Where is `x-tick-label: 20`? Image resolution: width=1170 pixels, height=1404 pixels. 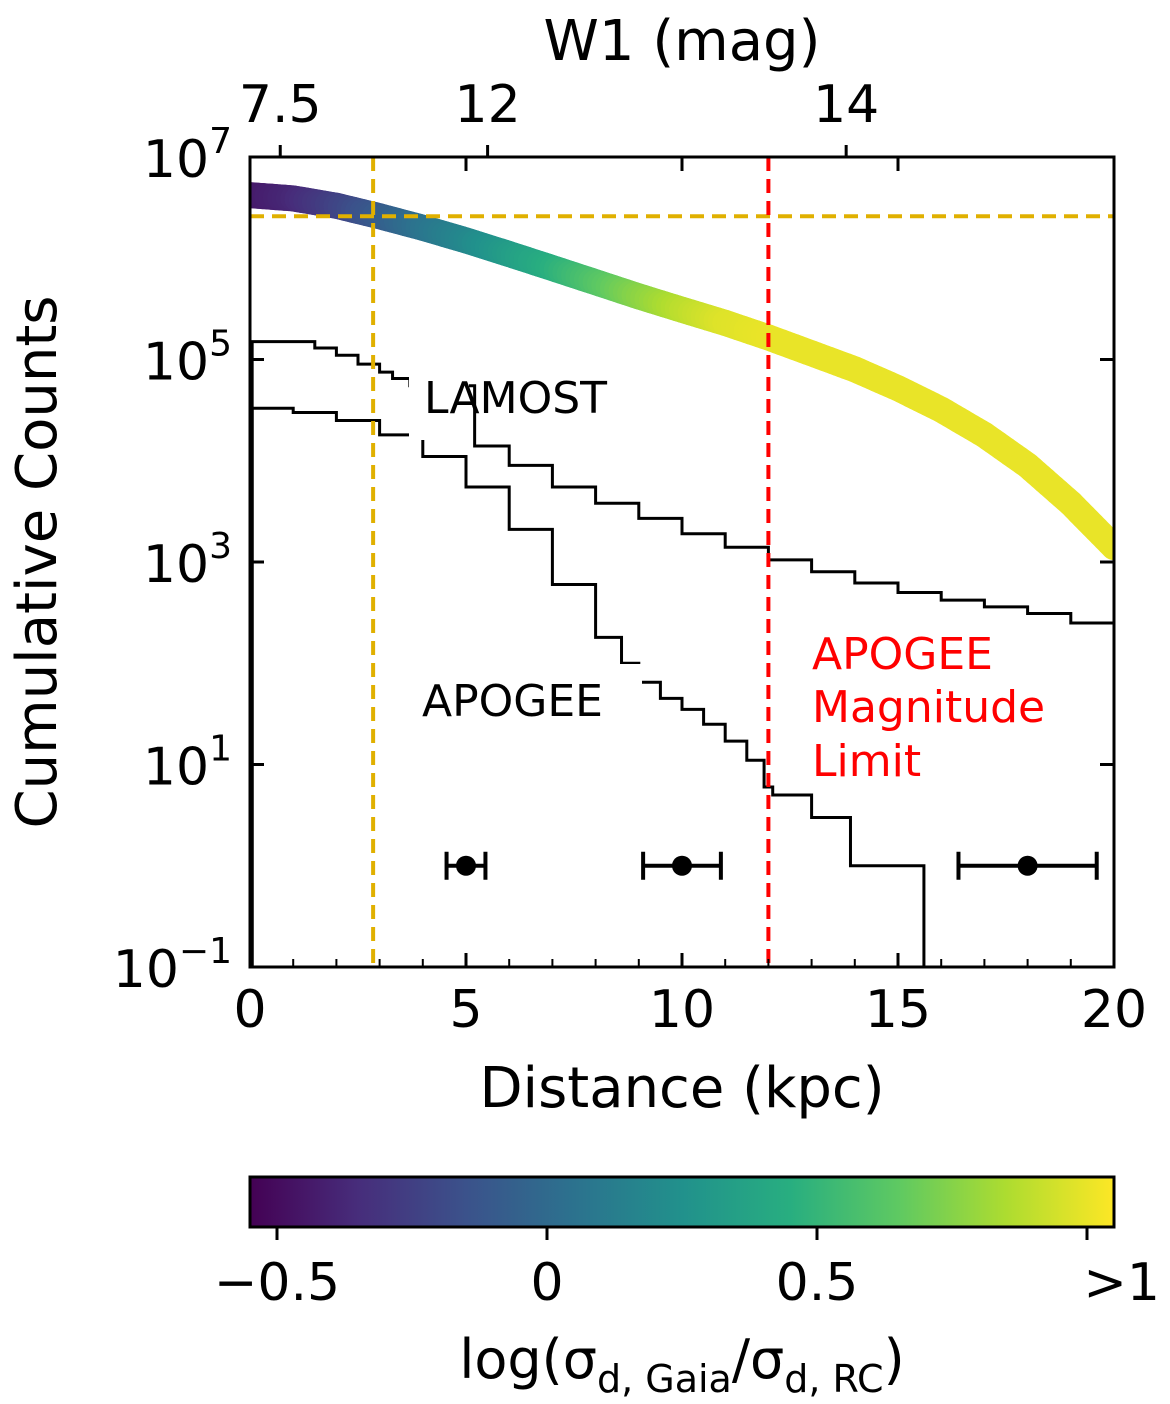
x-tick-label: 20 is located at coordinates (1114, 1010).